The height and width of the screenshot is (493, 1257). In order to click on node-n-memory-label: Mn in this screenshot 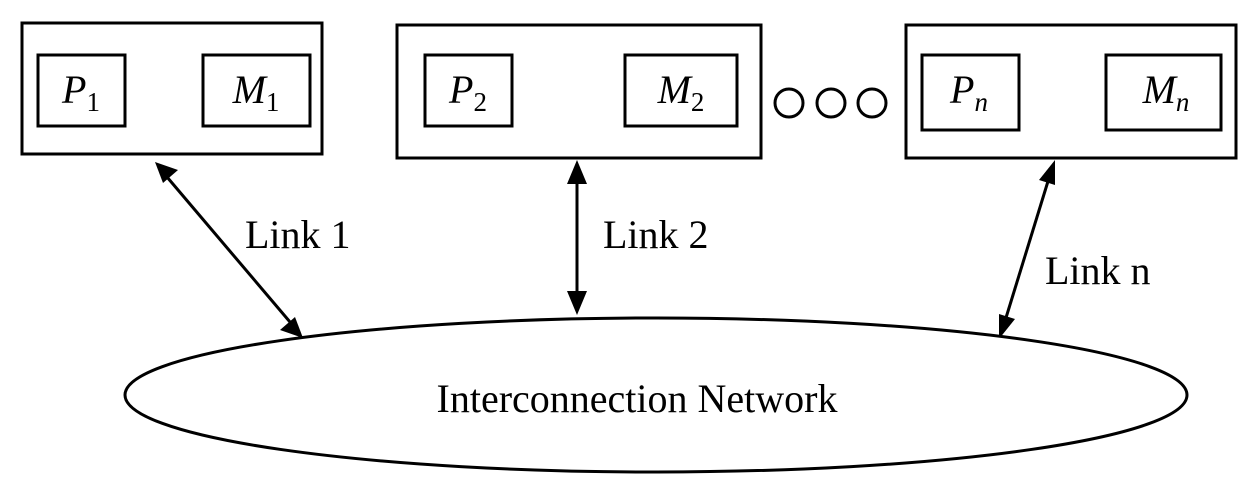, I will do `click(1166, 92)`.